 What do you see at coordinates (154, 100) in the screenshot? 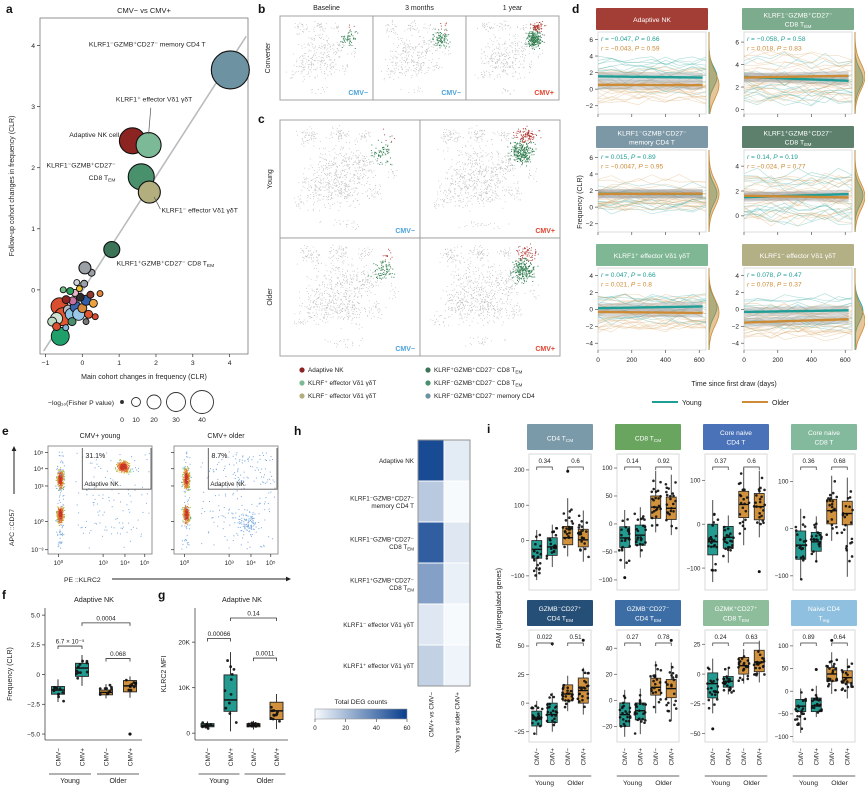
I see `svg-text: KLRF1⁺ effector Vδ1 γδT` at bounding box center [154, 100].